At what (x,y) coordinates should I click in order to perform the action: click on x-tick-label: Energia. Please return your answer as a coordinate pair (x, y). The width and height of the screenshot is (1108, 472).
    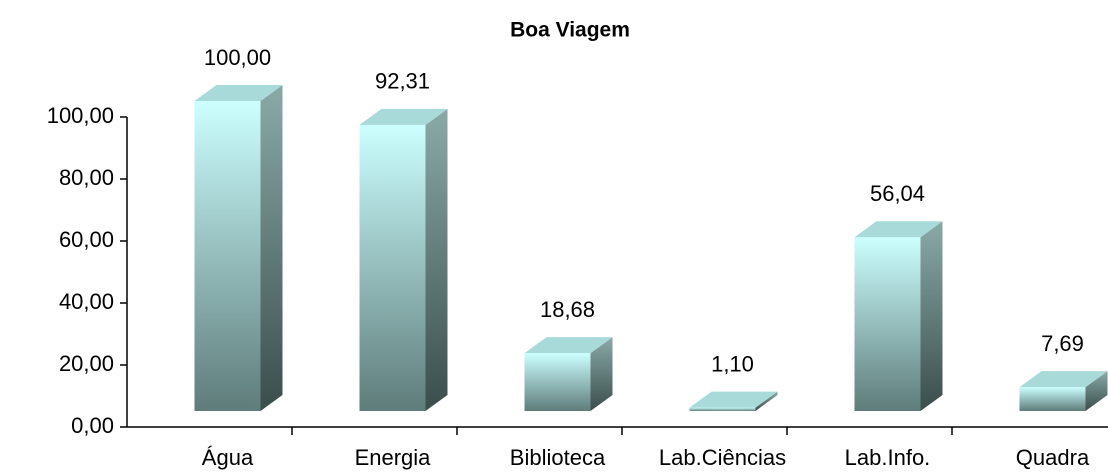
    Looking at the image, I should click on (393, 457).